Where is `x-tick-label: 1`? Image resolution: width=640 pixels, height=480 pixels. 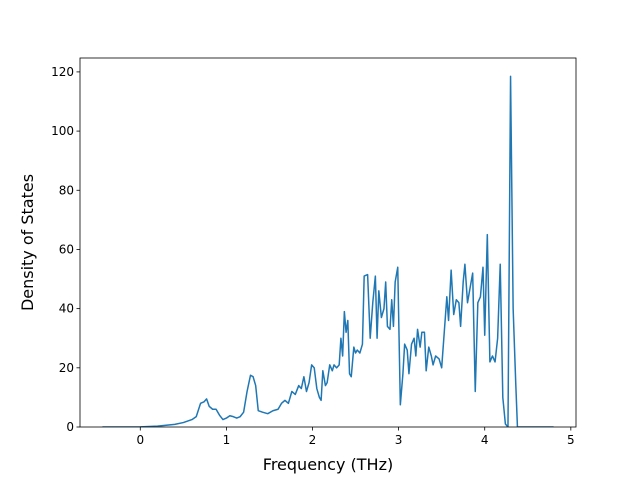
x-tick-label: 1 is located at coordinates (227, 440).